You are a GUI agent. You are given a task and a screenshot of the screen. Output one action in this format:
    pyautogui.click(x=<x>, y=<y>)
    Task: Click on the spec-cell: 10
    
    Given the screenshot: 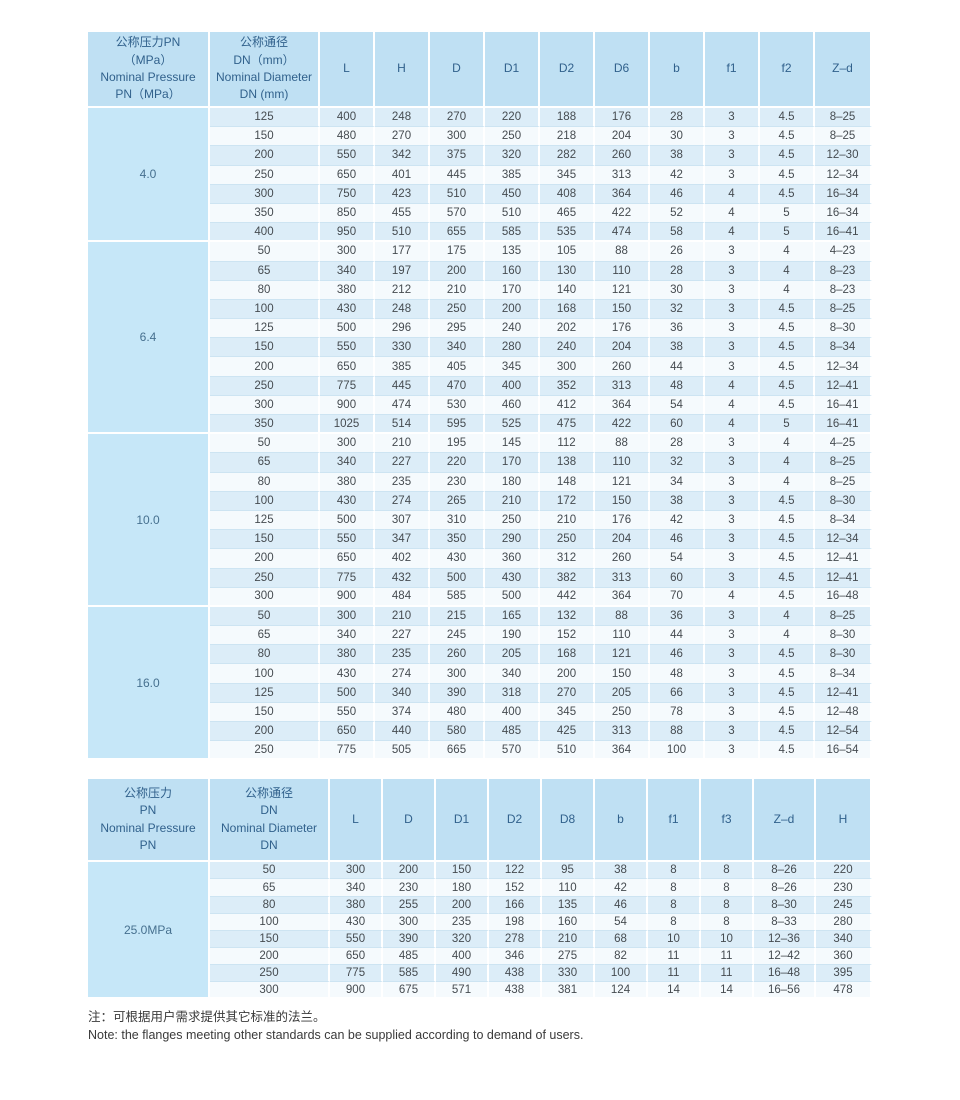 What is the action you would take?
    pyautogui.click(x=727, y=939)
    